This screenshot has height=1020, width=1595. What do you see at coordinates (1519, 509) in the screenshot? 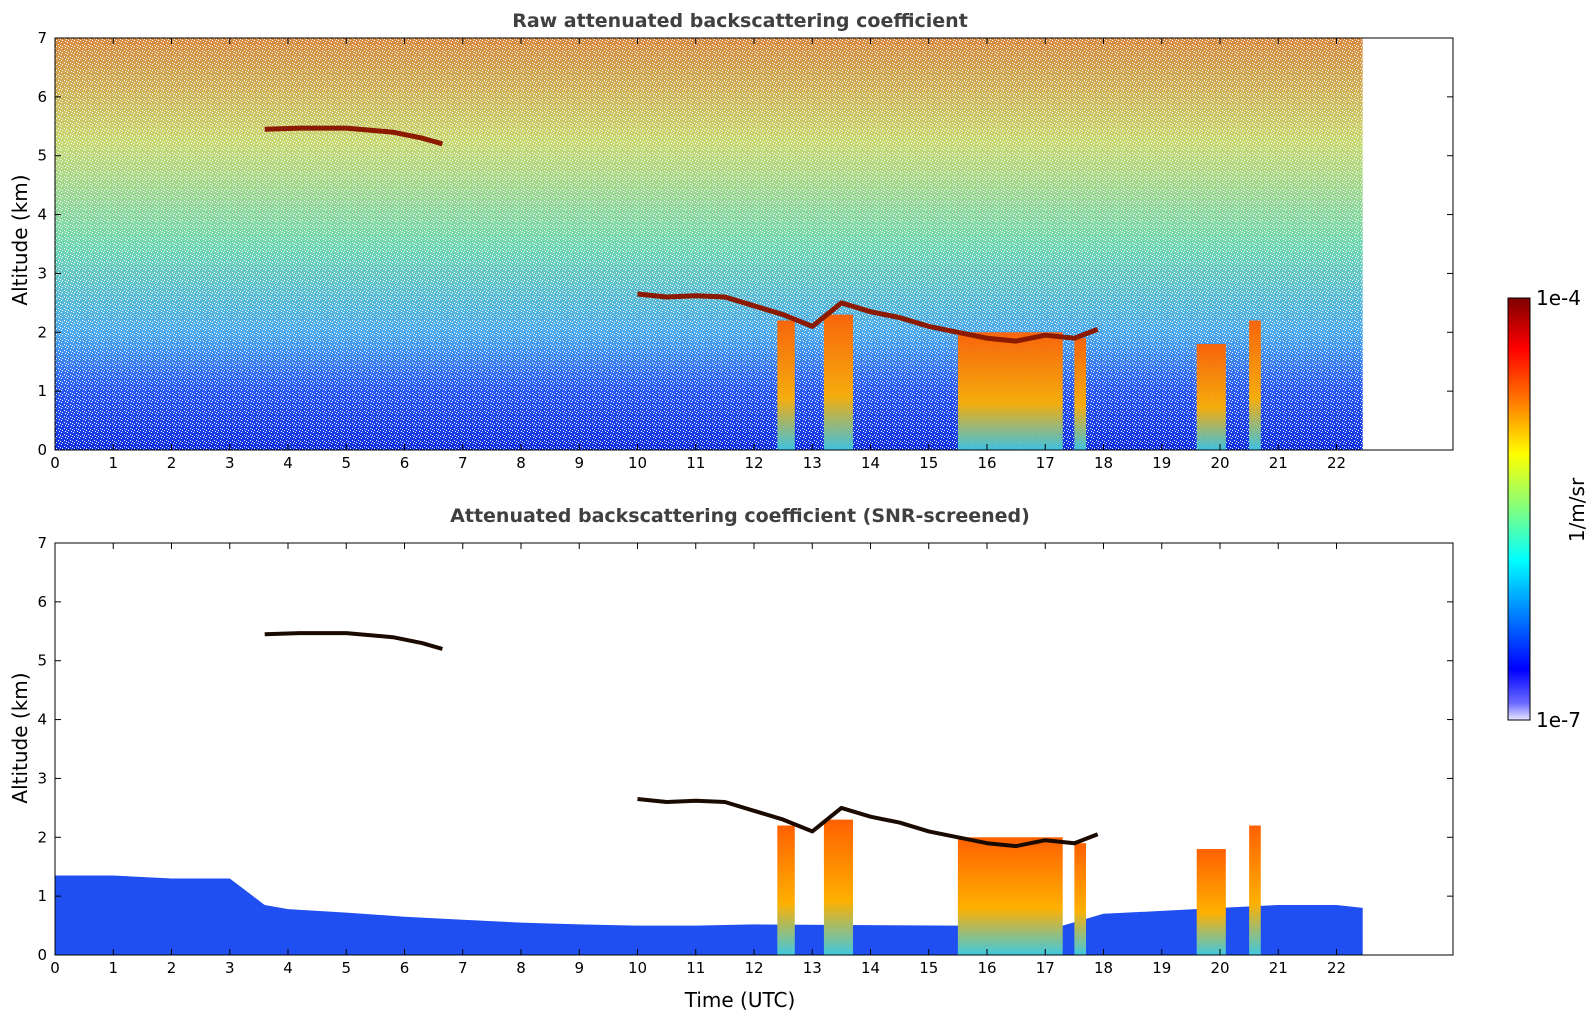
I see `colorbar-gradient` at bounding box center [1519, 509].